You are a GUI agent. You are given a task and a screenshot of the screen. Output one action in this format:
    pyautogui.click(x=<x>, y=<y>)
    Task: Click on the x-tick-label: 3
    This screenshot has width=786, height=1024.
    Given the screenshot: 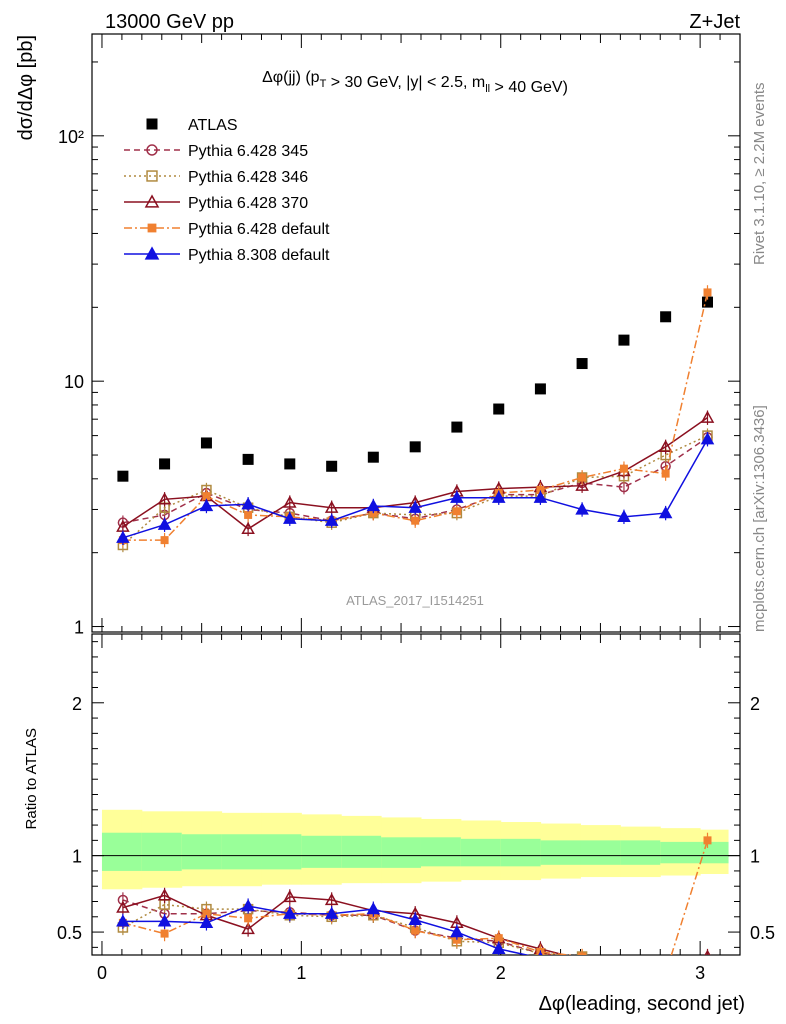 What is the action you would take?
    pyautogui.click(x=700, y=973)
    